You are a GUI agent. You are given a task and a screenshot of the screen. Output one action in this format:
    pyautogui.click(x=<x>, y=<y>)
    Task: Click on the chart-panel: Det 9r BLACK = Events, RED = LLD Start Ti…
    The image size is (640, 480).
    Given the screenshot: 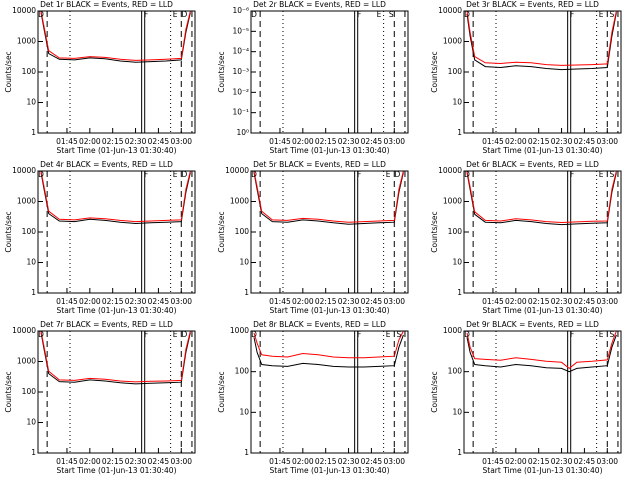 What is the action you would take?
    pyautogui.click(x=526, y=397)
    